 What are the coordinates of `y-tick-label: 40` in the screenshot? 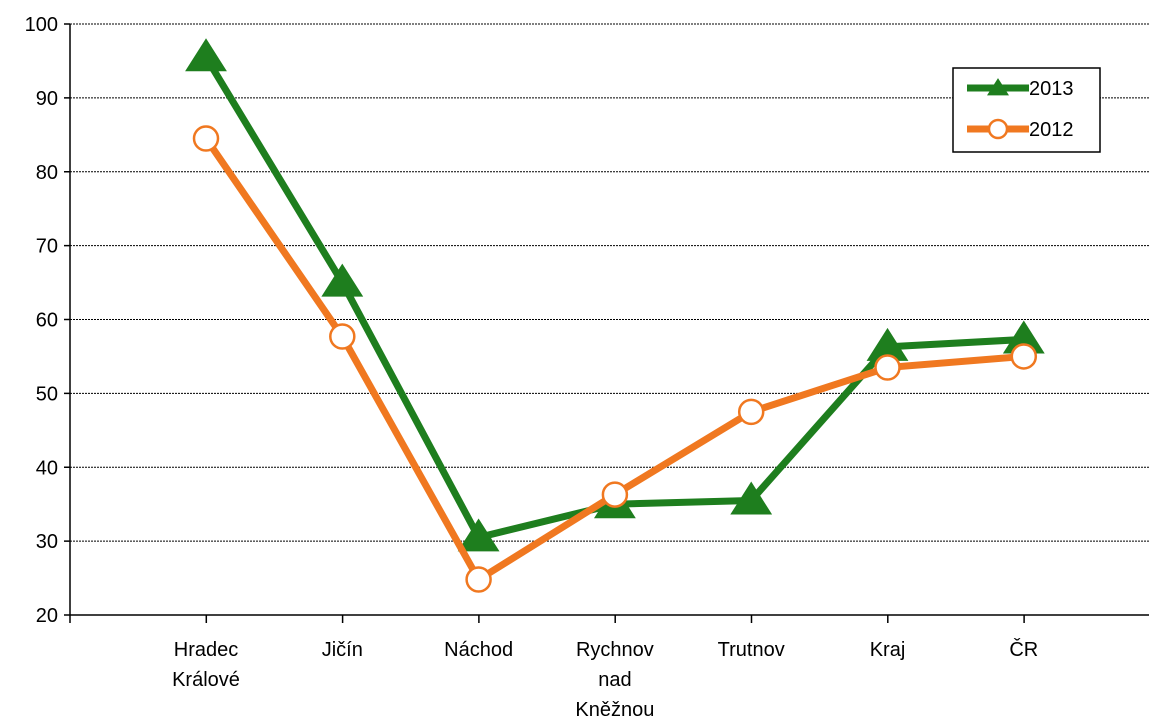 It's located at (47, 468).